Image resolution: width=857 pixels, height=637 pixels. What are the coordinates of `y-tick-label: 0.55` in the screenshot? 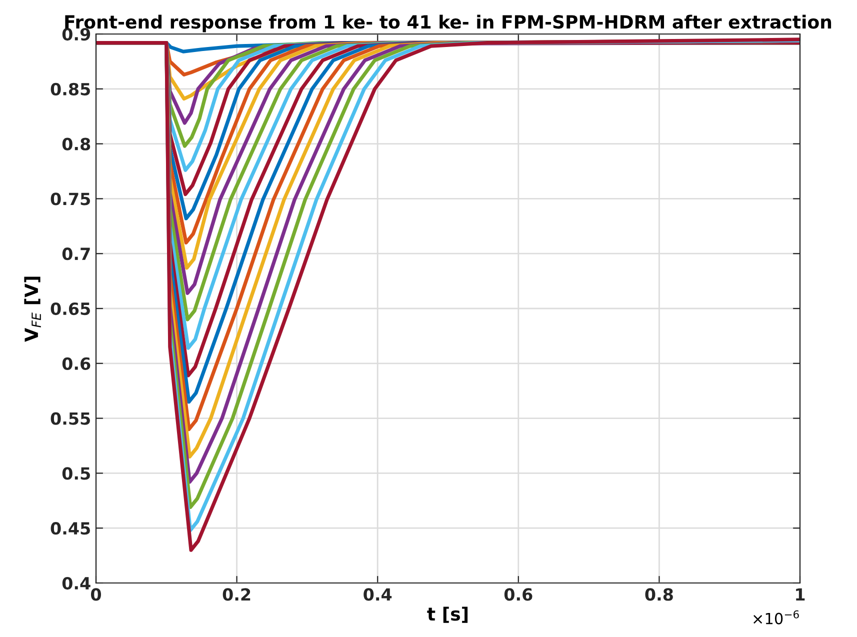 It's located at (70, 418).